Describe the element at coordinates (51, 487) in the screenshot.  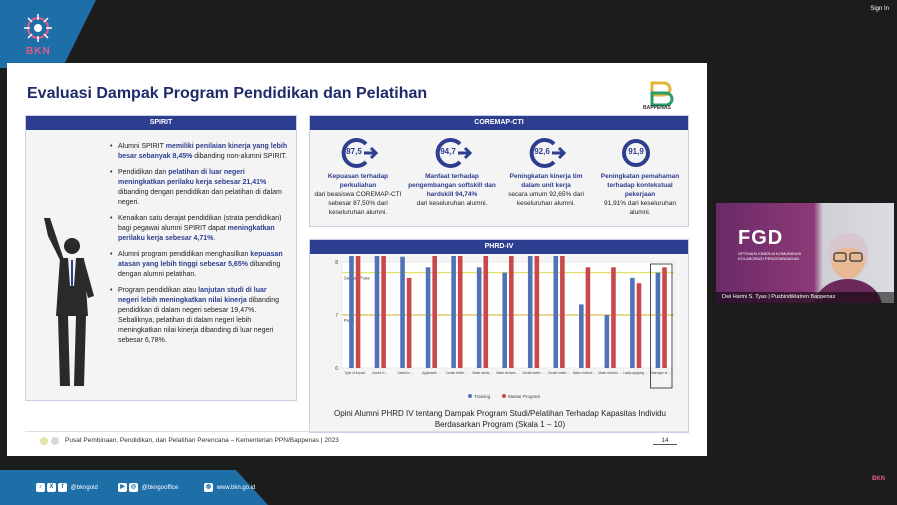
I see `x-twitter-icon: X` at that location.